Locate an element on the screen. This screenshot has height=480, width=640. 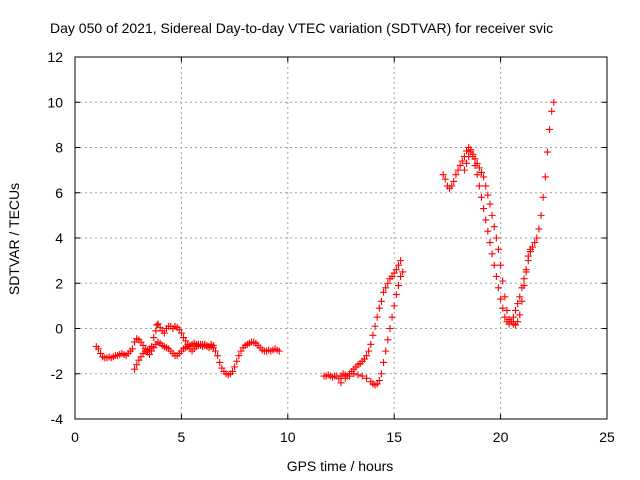
x-tick-label: 25 is located at coordinates (607, 437).